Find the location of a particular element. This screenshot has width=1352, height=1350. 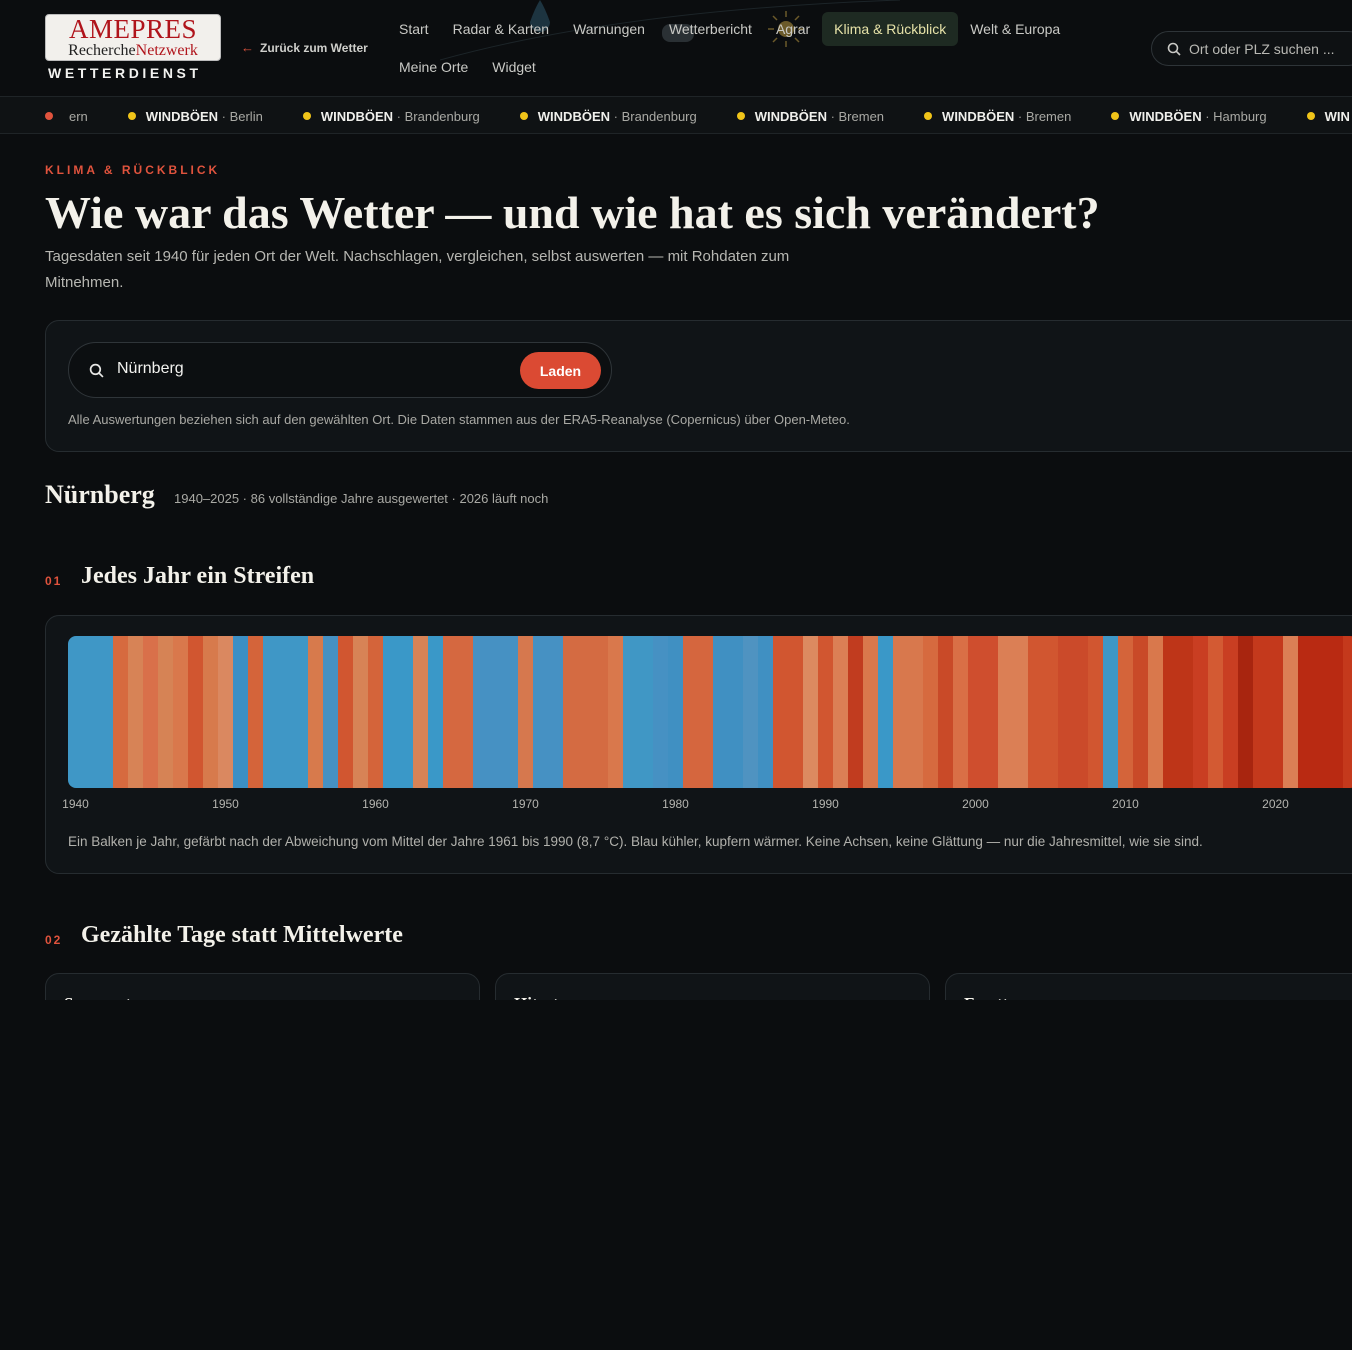

load-button: Laden is located at coordinates (560, 370).